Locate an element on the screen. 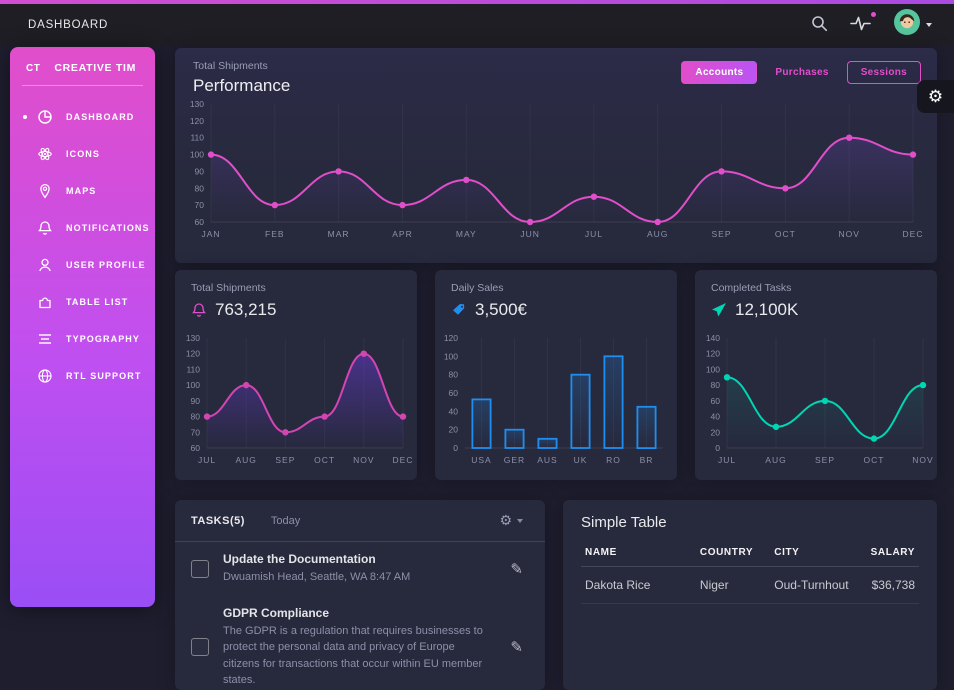 This screenshot has width=954, height=690. column-header: NAME is located at coordinates (638, 553).